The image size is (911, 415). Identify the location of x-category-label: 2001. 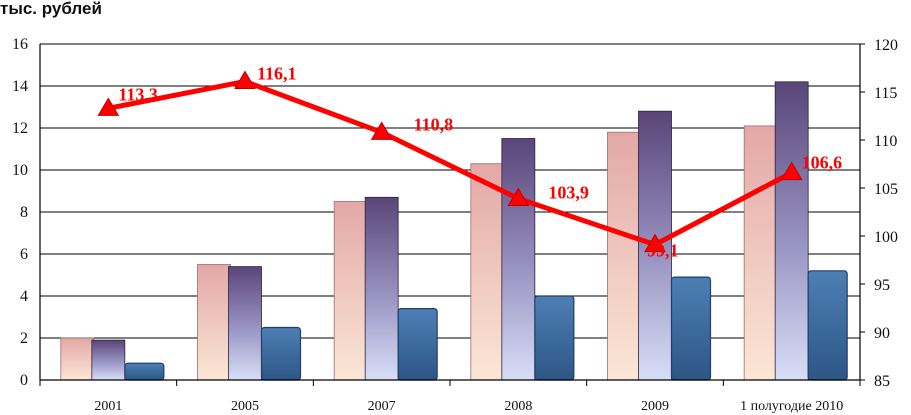
(108, 406).